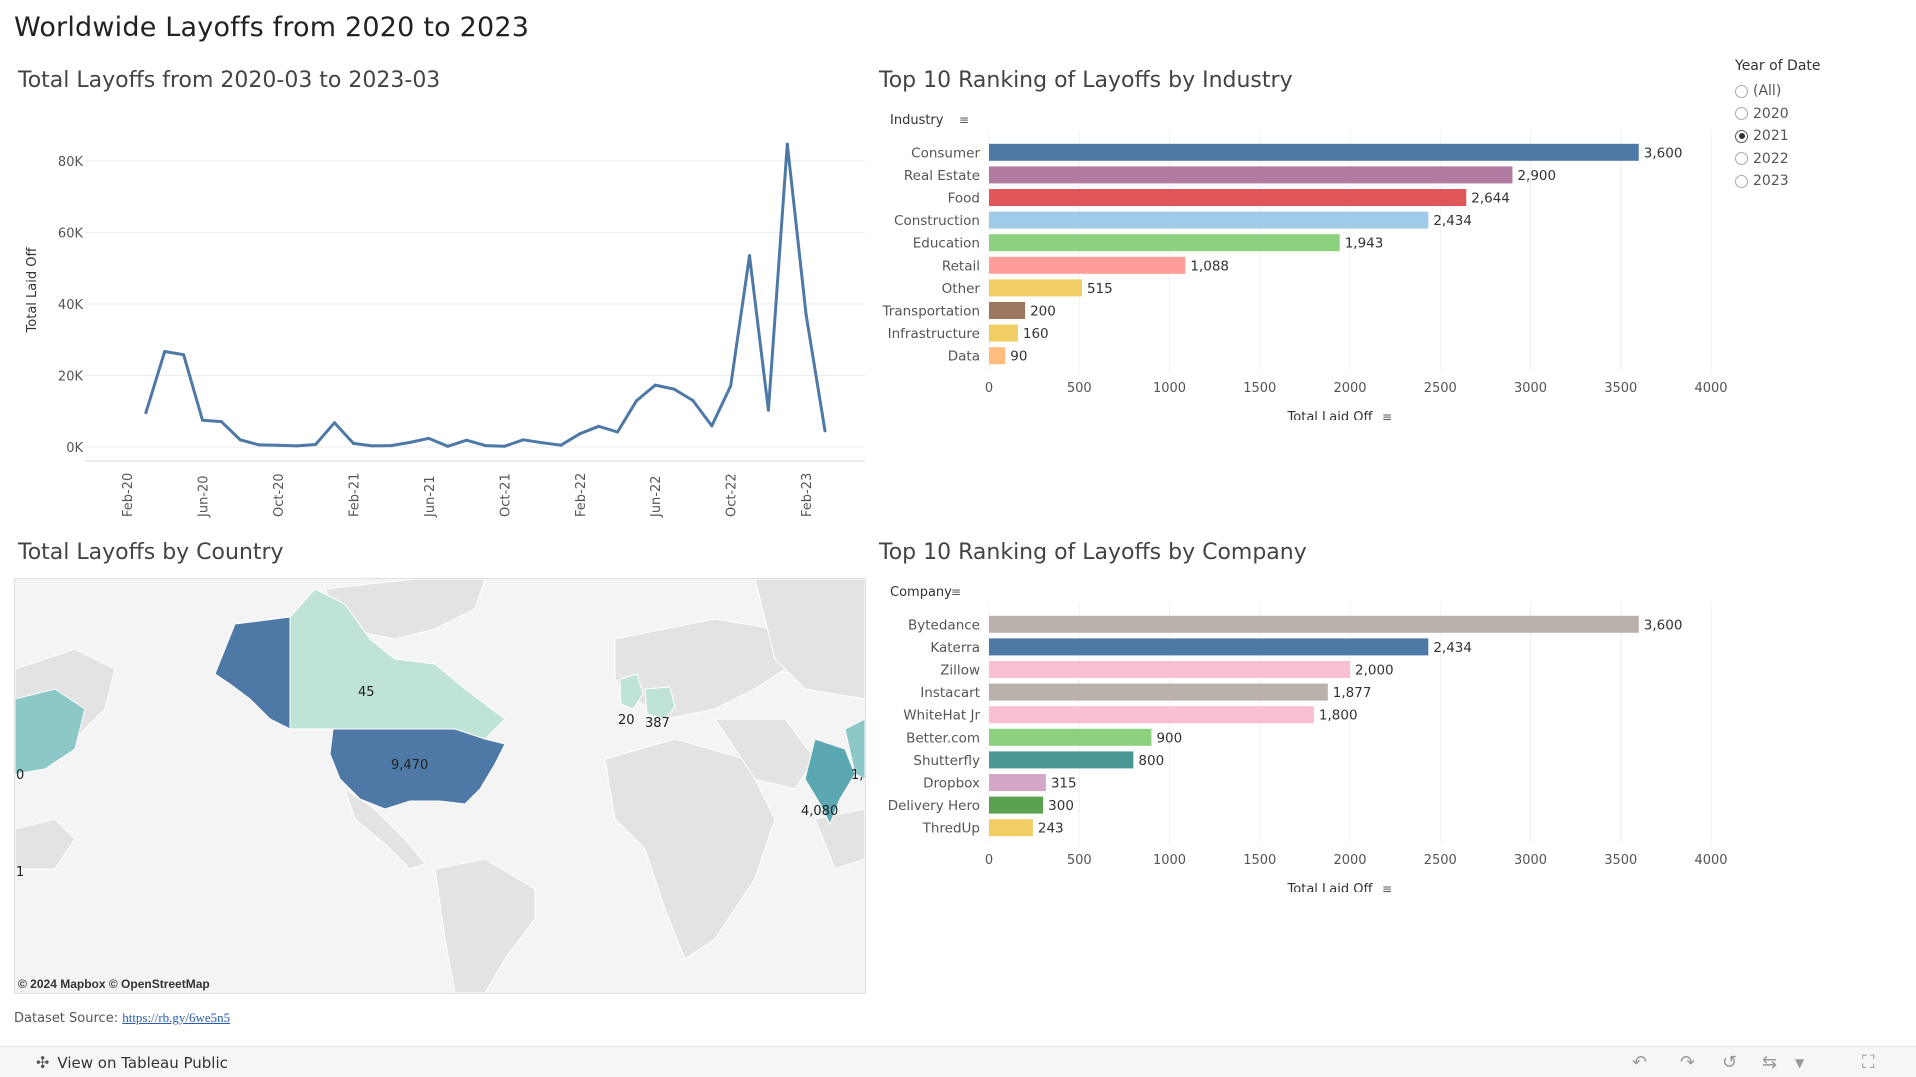 This screenshot has height=1077, width=1916. I want to click on x-tick-label: 1000, so click(1169, 860).